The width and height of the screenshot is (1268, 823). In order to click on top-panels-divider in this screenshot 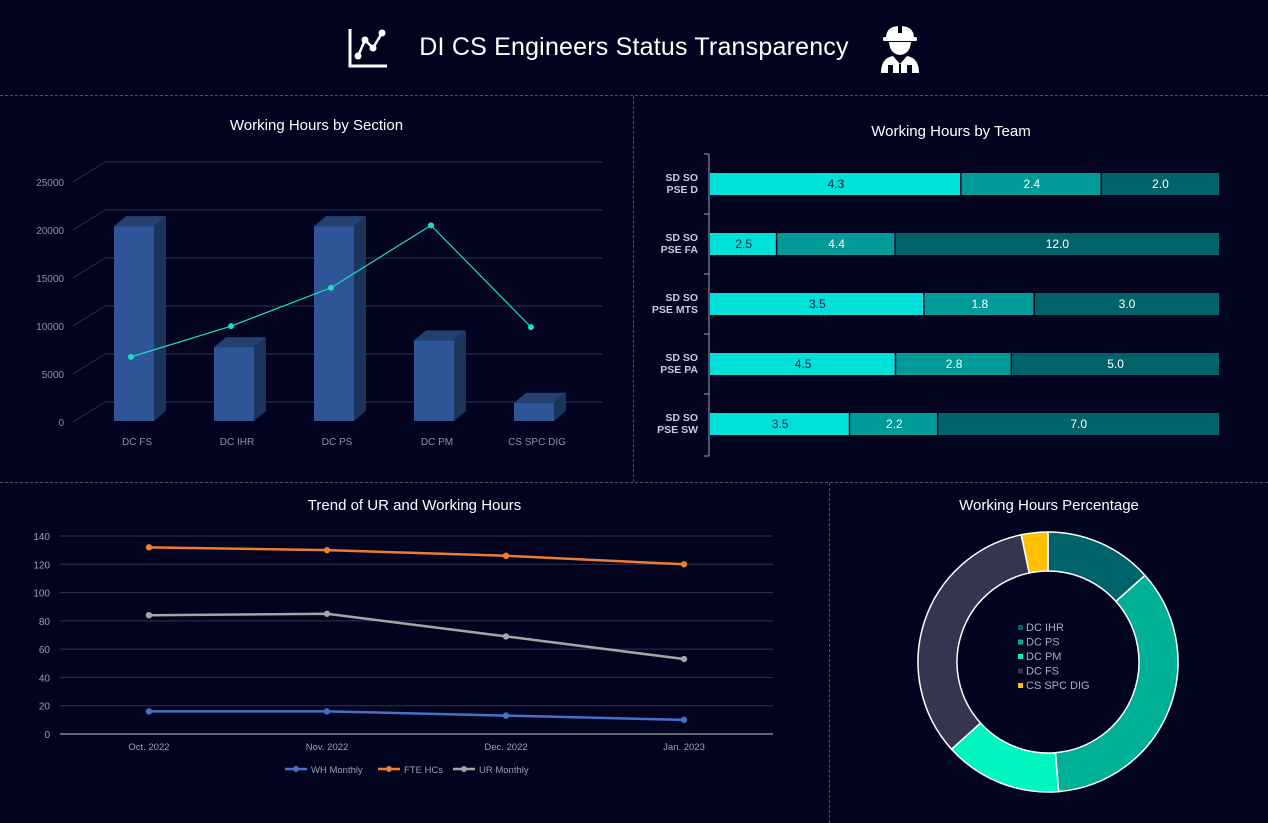, I will do `click(633, 289)`.